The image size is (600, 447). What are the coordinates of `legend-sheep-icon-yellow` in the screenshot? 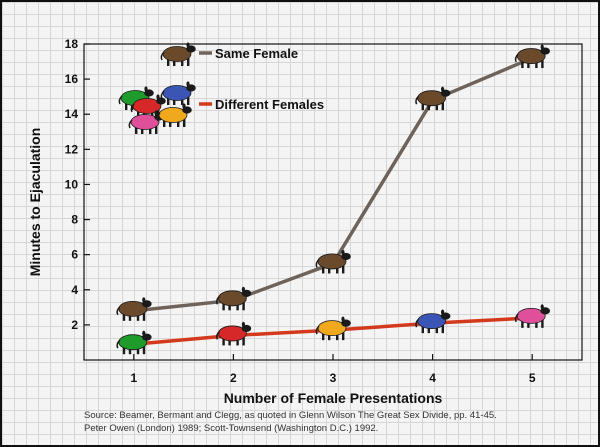 It's located at (174, 115).